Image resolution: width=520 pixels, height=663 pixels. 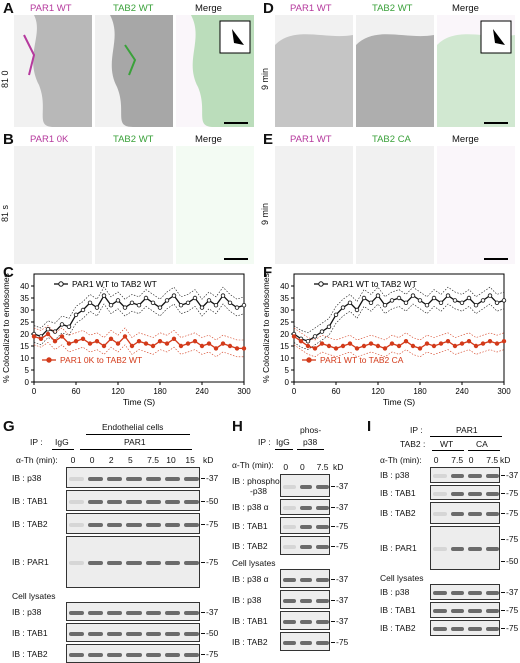 What do you see at coordinates (139, 324) in the screenshot?
I see `panel-c-series-0-lower-band` at bounding box center [139, 324].